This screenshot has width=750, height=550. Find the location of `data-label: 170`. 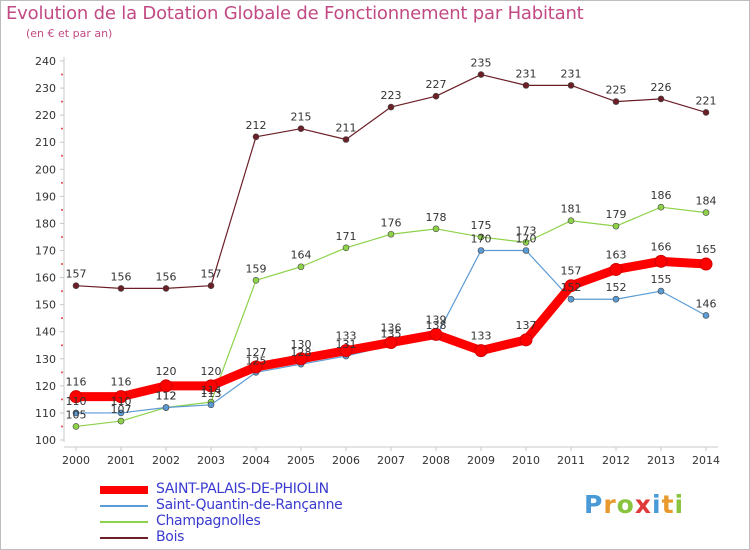

data-label: 170 is located at coordinates (481, 239).